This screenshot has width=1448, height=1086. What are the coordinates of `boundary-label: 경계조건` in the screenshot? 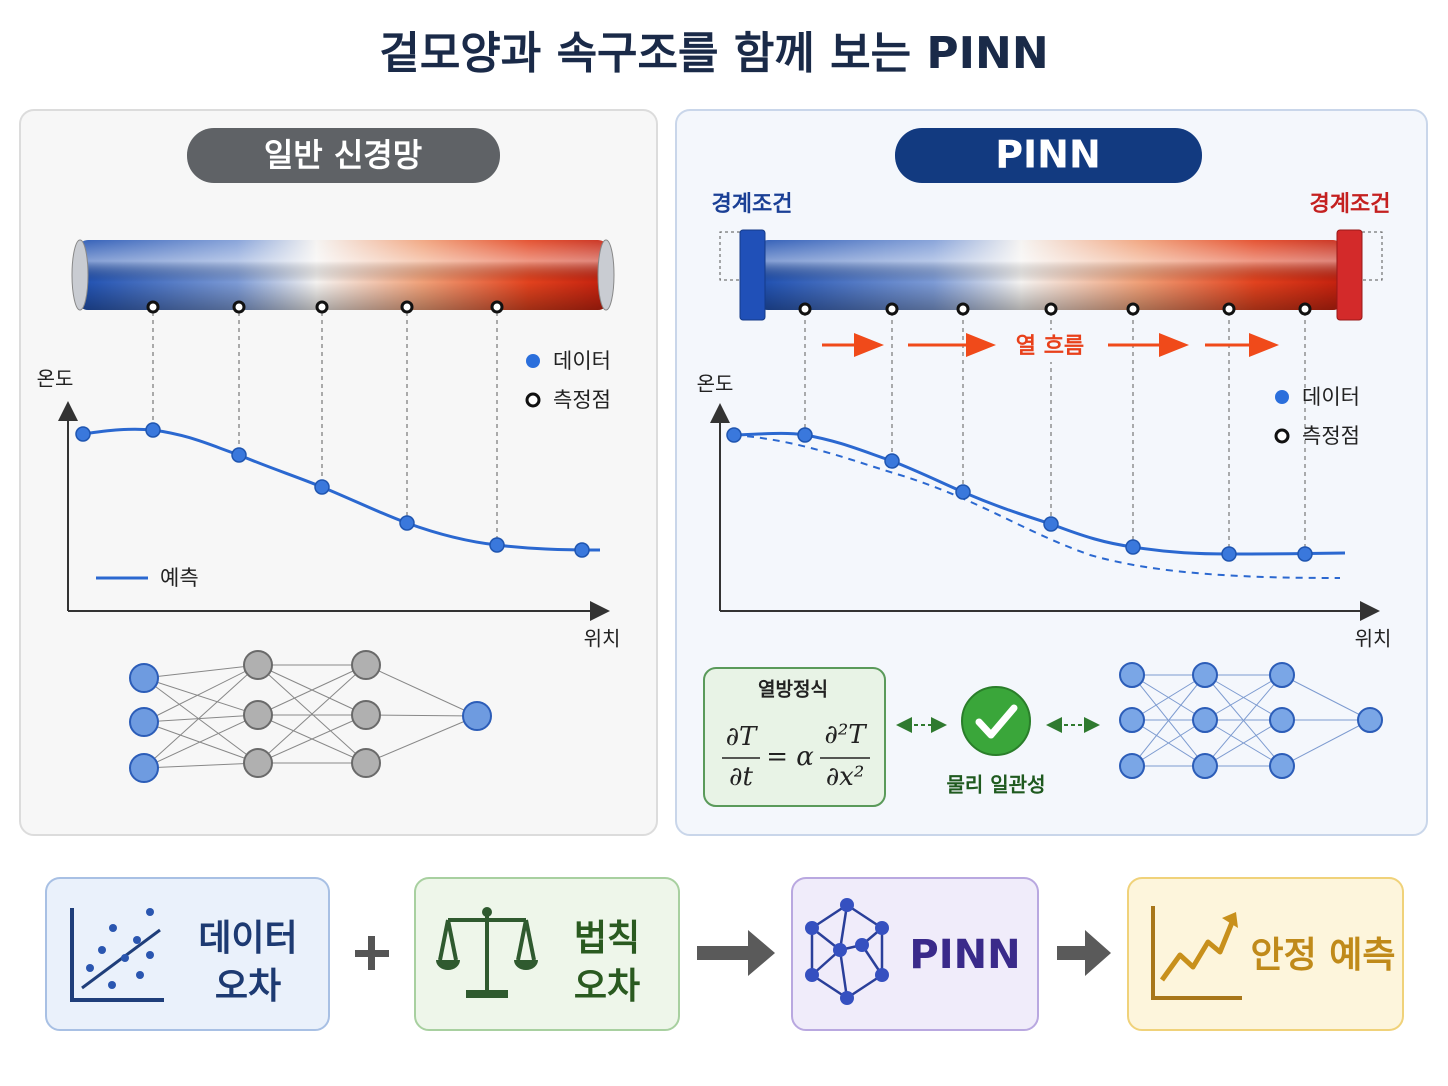 It's located at (752, 204).